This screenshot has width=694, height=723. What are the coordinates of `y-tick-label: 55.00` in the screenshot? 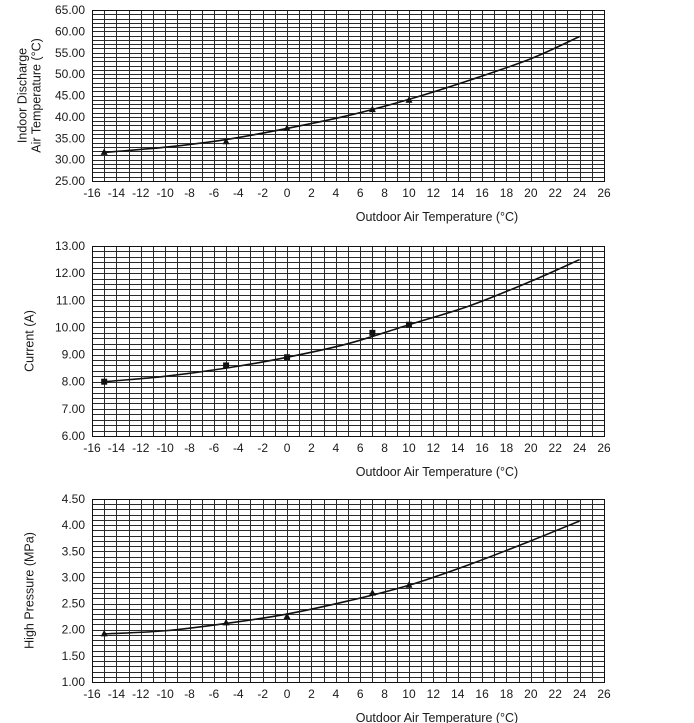 It's located at (70, 53).